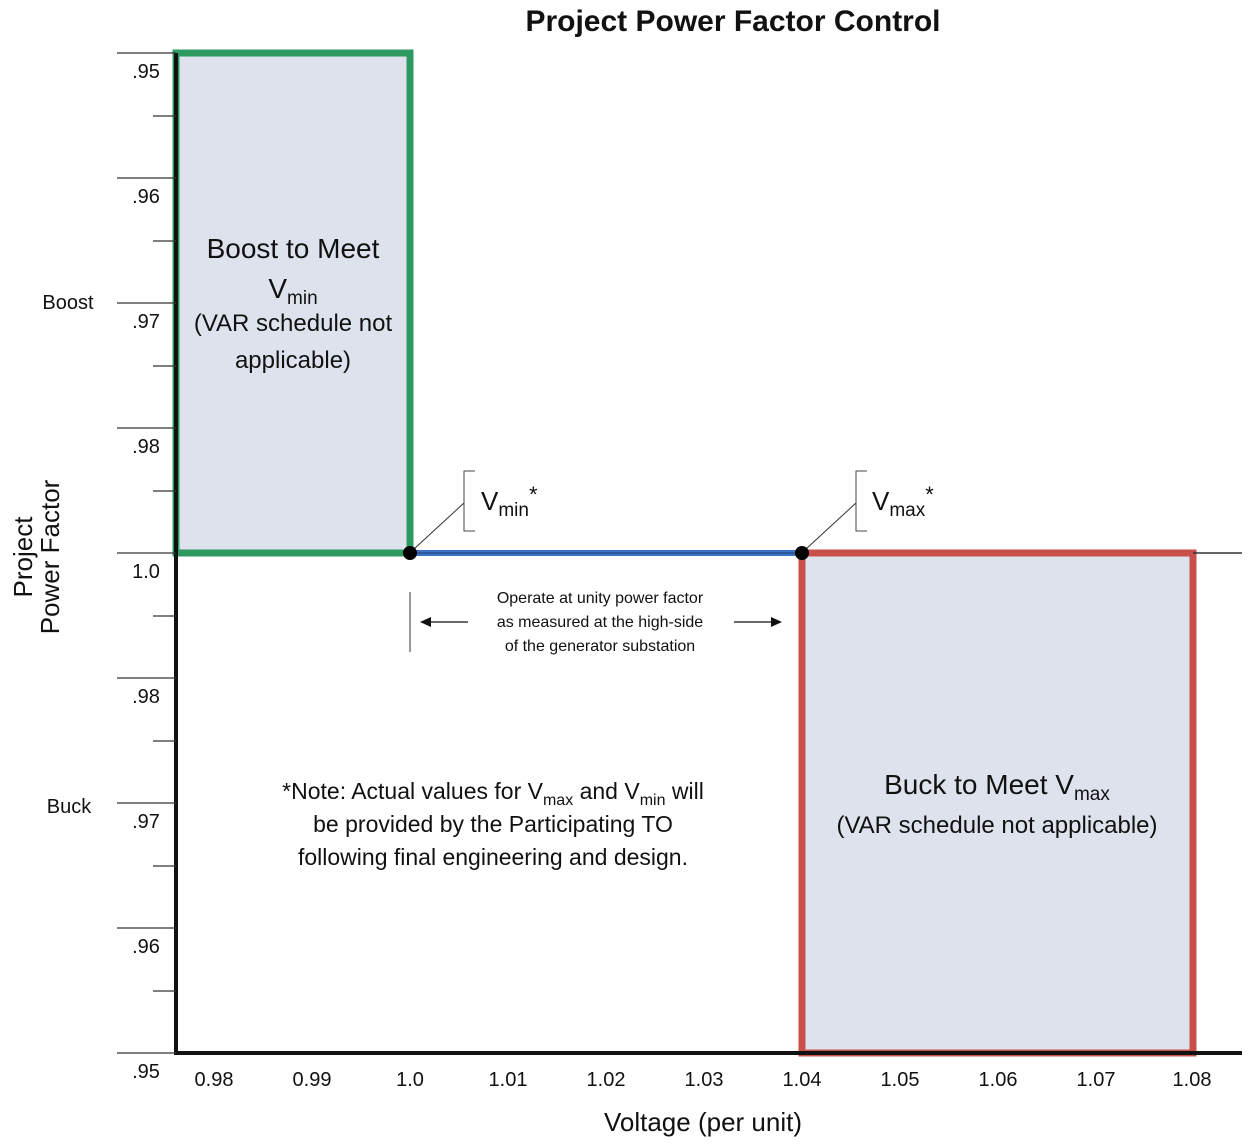 The height and width of the screenshot is (1144, 1249). What do you see at coordinates (50, 556) in the screenshot?
I see `y-axis-label-line2: Power Factor` at bounding box center [50, 556].